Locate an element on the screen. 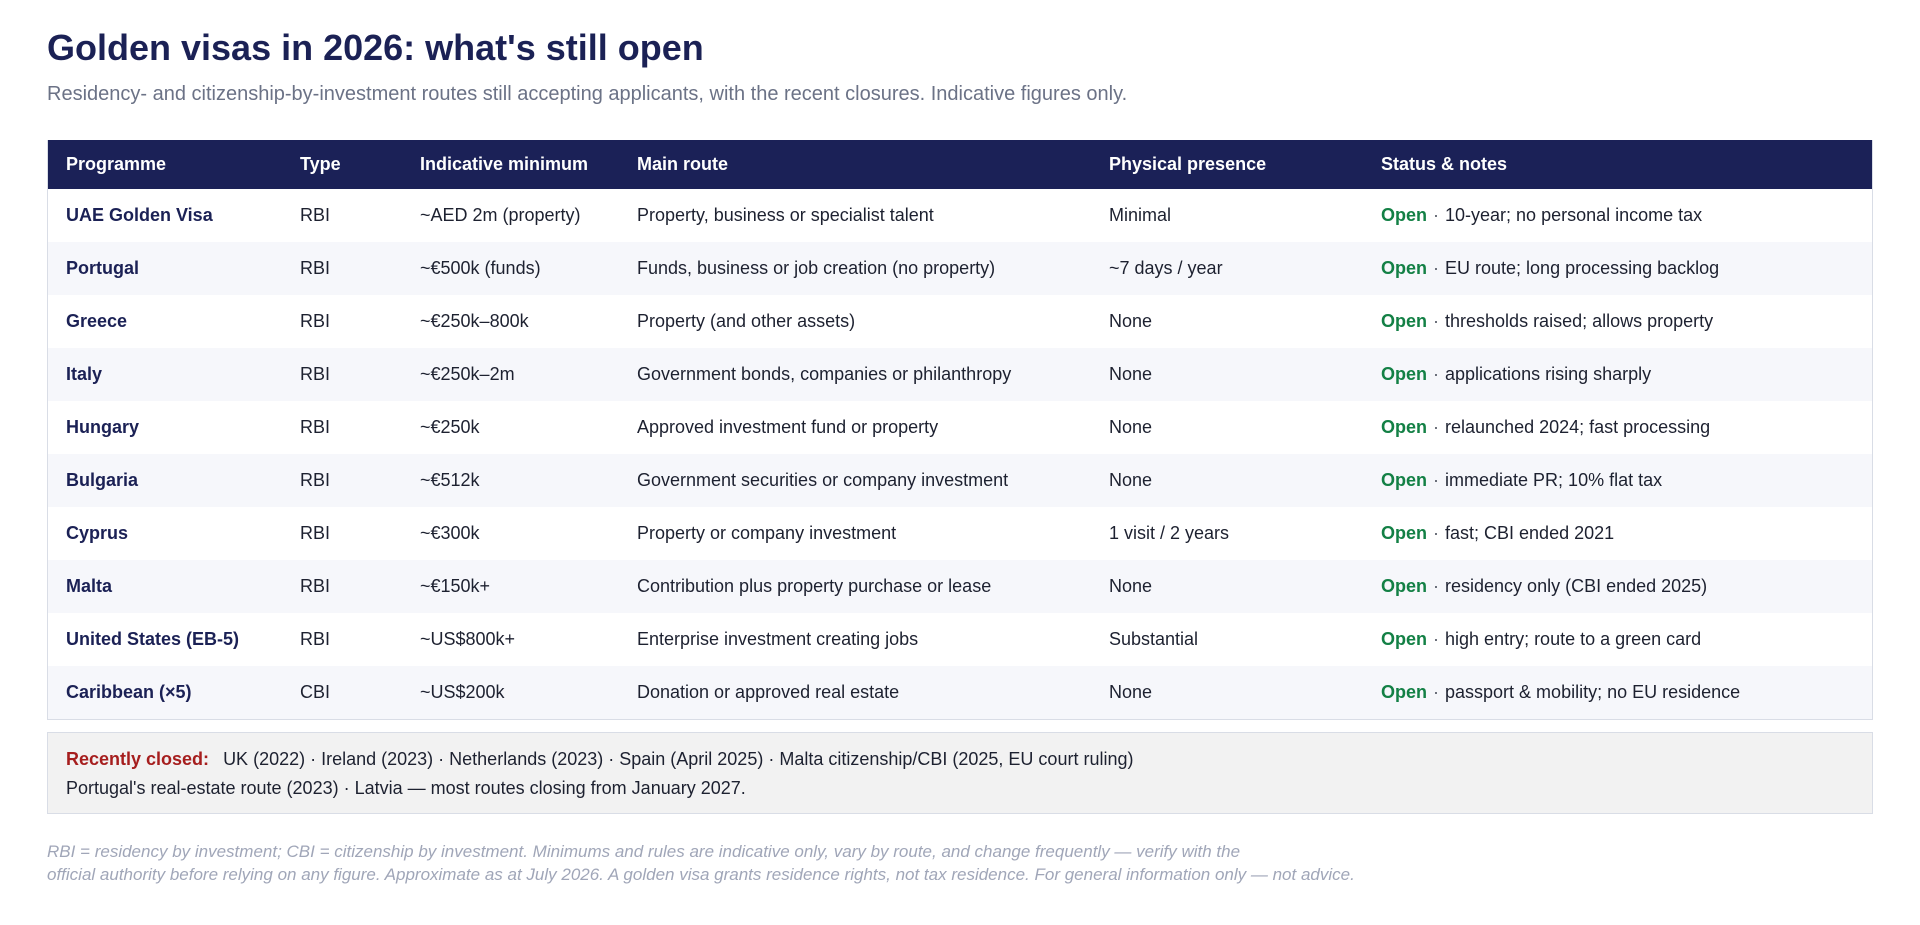  cell-status-notes: Open · fast; CBI ended 2021 is located at coordinates (1626, 533).